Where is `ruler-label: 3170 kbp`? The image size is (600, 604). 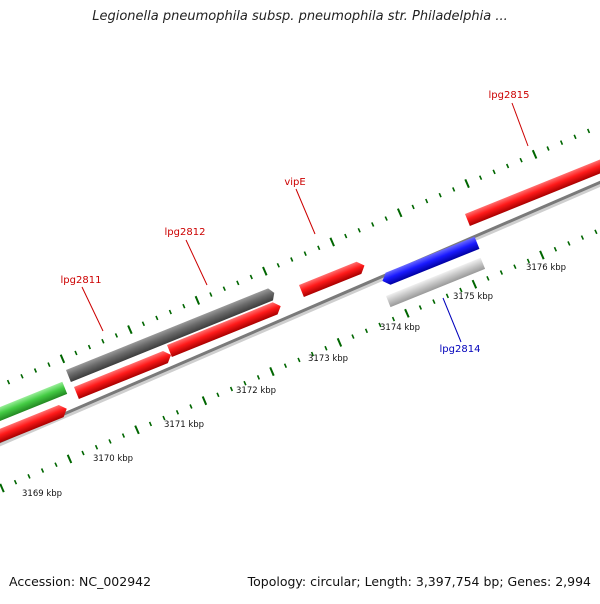
ruler-label: 3170 kbp is located at coordinates (113, 459).